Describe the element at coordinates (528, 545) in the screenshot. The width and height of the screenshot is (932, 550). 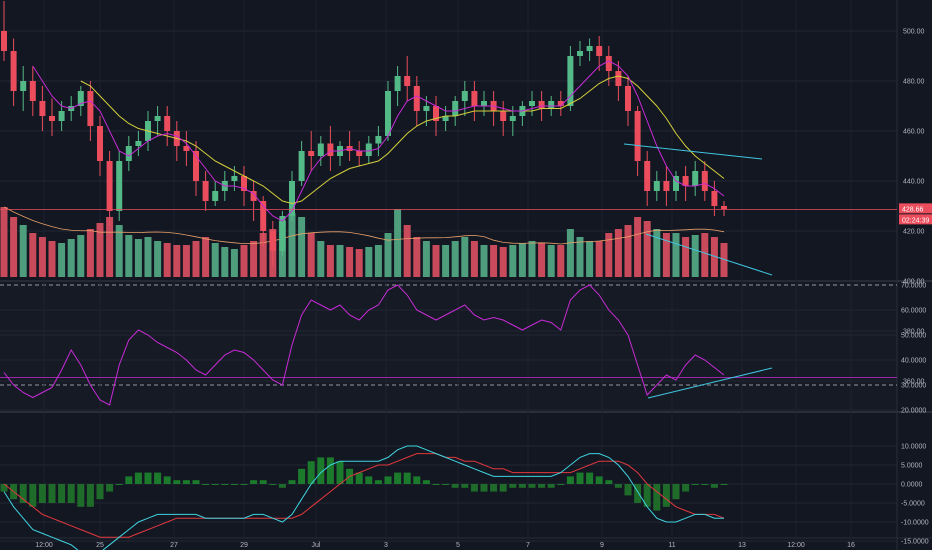
I see `time-tick-label: 7` at that location.